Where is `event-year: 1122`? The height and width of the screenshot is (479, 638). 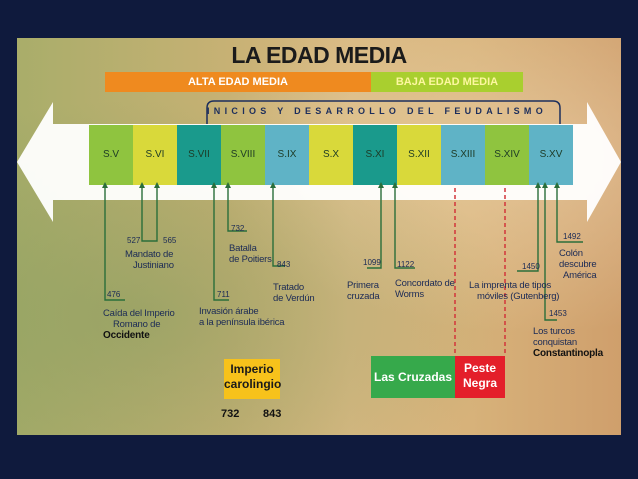 event-year: 1122 is located at coordinates (406, 264).